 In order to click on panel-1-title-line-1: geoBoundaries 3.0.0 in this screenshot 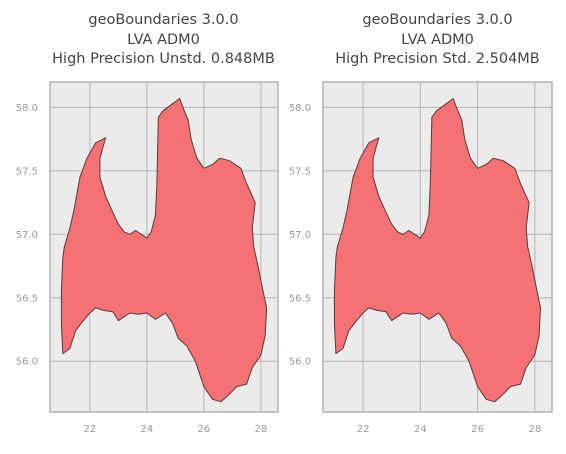, I will do `click(163, 20)`.